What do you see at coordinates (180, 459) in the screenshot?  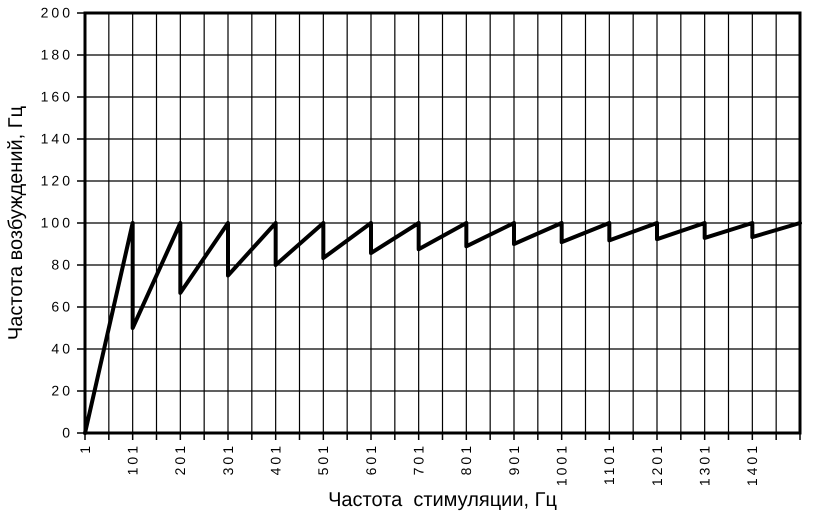 I see `x-tick-label: 201` at bounding box center [180, 459].